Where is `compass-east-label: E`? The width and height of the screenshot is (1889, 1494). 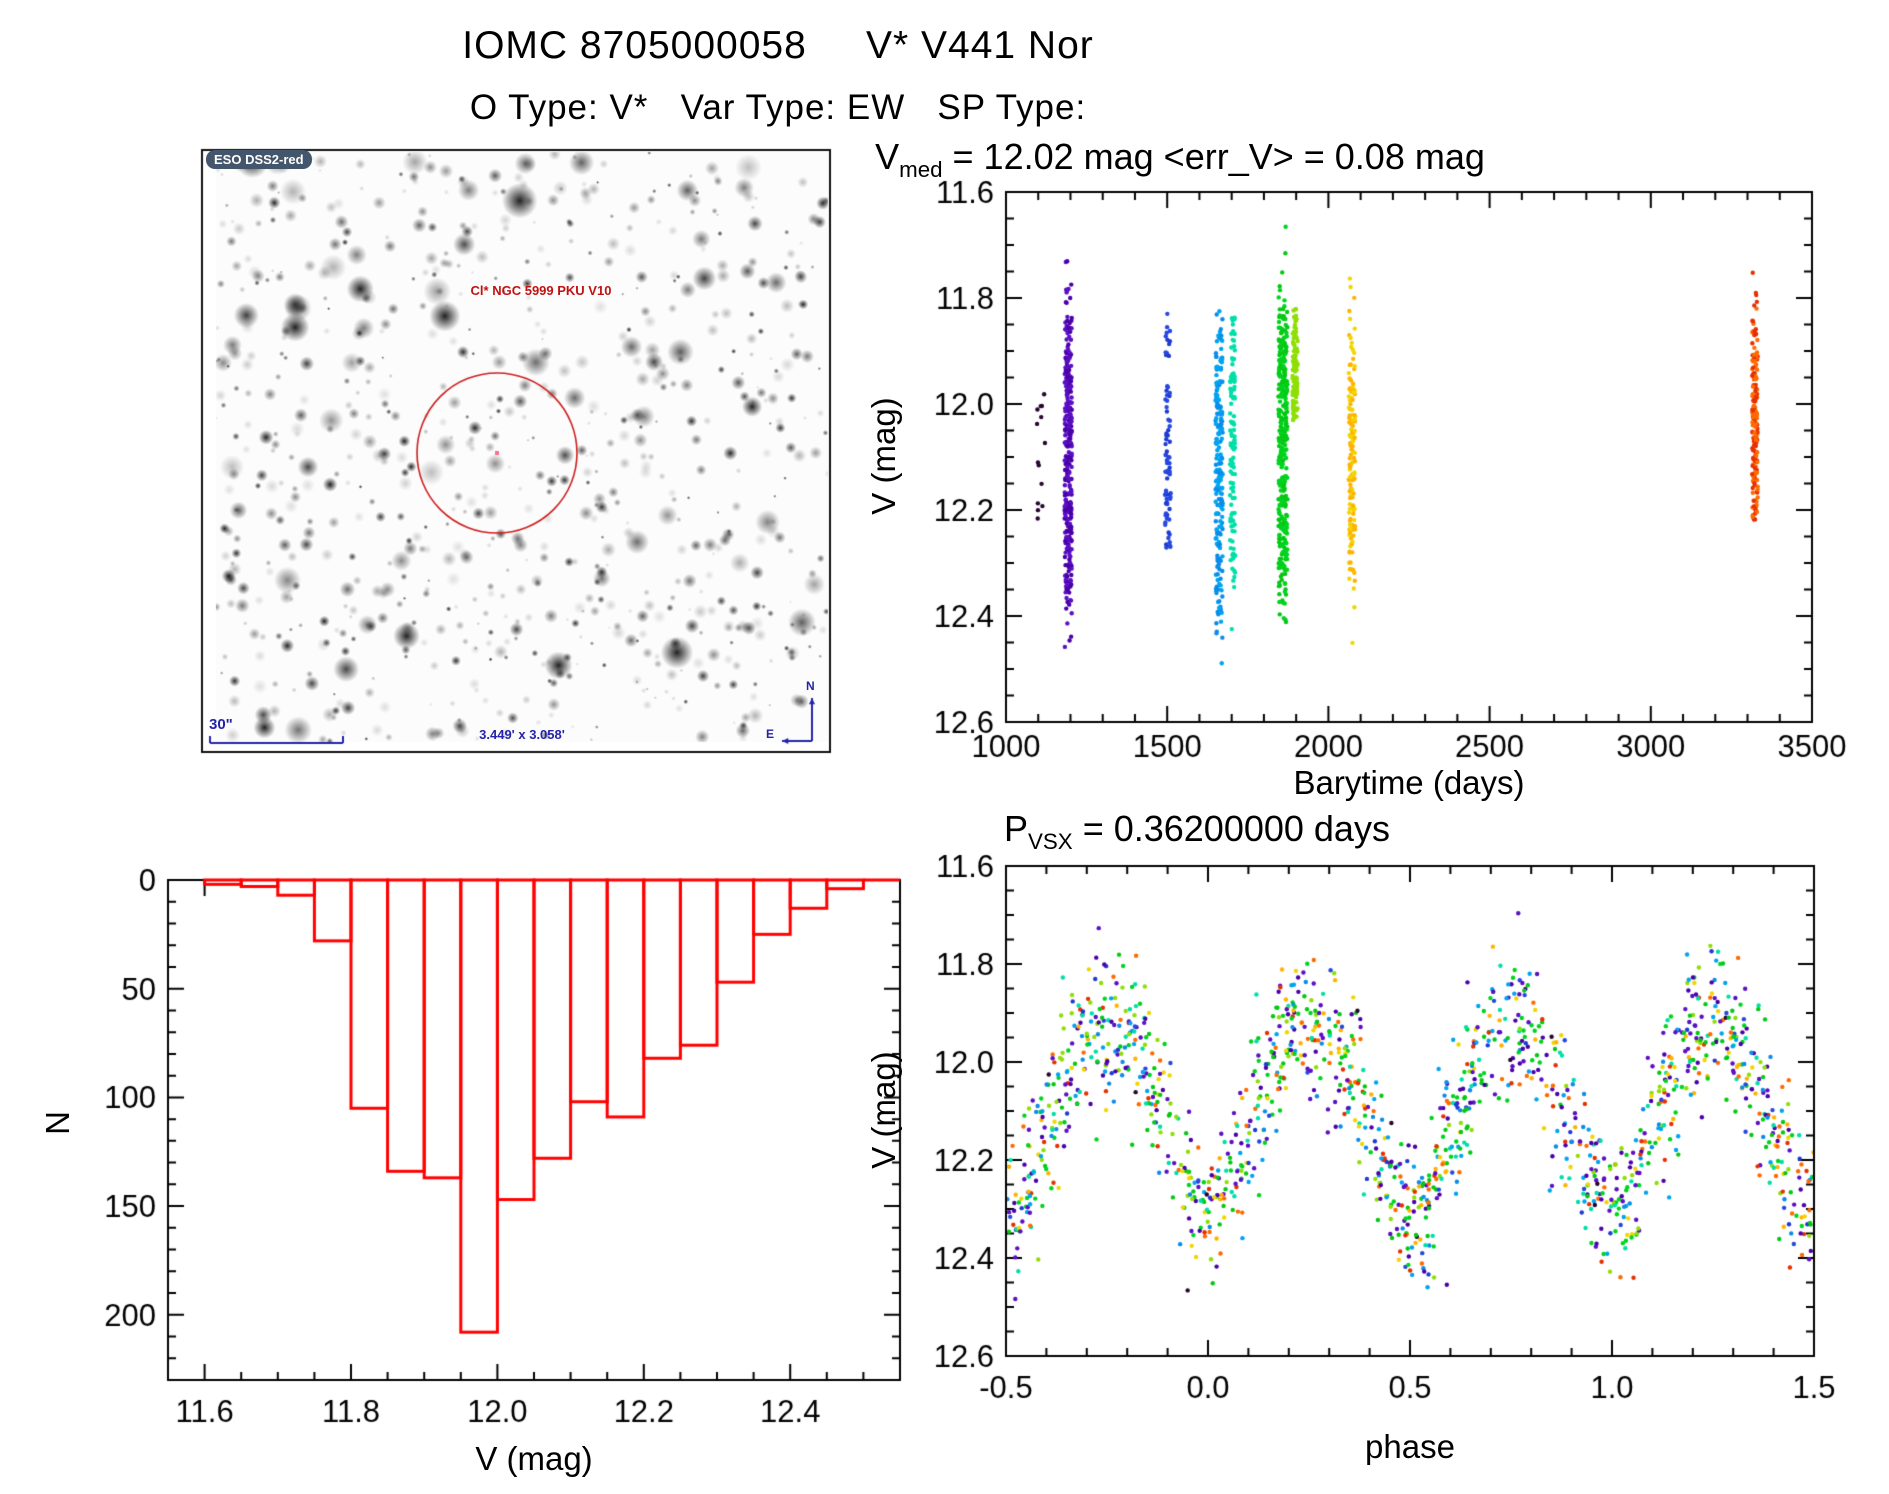
compass-east-label: E is located at coordinates (770, 734).